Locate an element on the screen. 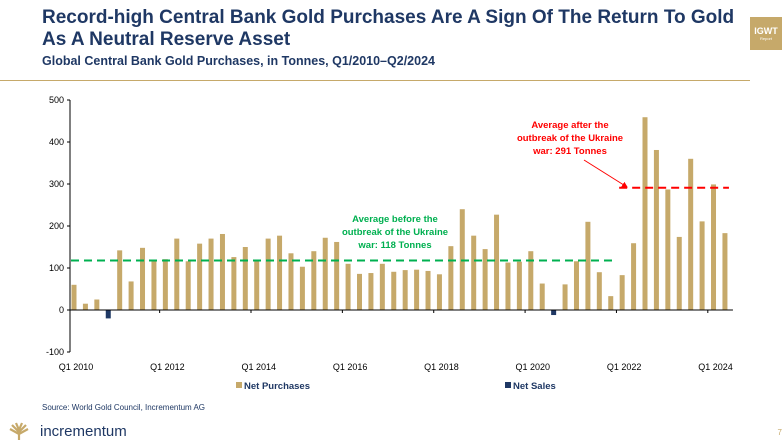 The width and height of the screenshot is (782, 442). legend-label: Net Sales is located at coordinates (534, 386).